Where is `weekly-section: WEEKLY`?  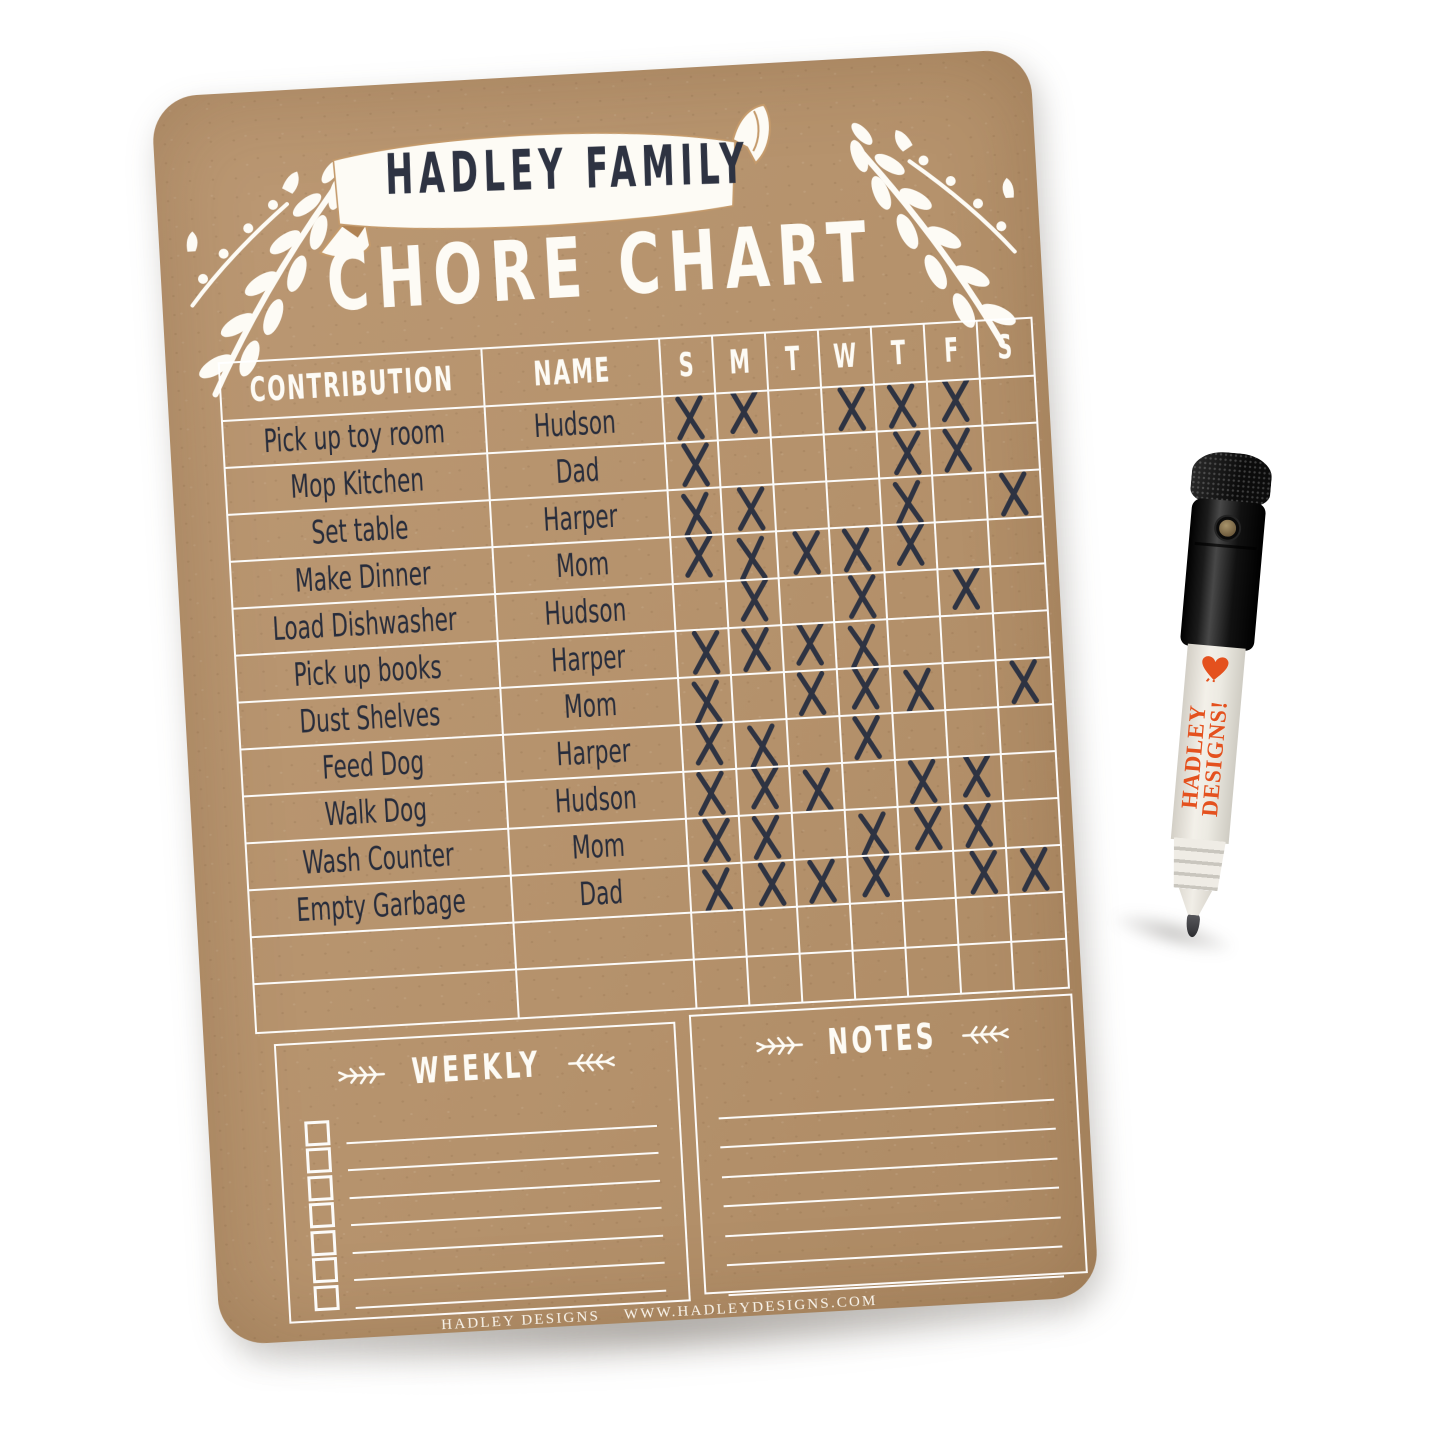 weekly-section: WEEKLY is located at coordinates (482, 1172).